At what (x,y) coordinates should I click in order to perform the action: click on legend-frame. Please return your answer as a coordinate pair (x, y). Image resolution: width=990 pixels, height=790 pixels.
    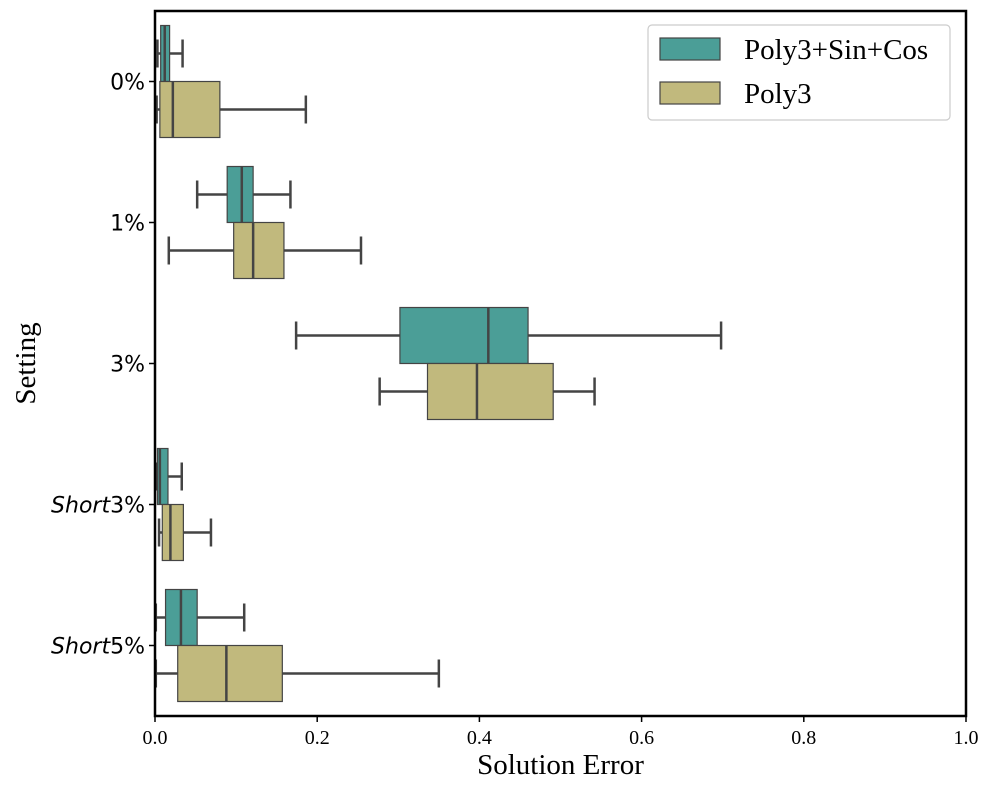
    Looking at the image, I should click on (799, 72).